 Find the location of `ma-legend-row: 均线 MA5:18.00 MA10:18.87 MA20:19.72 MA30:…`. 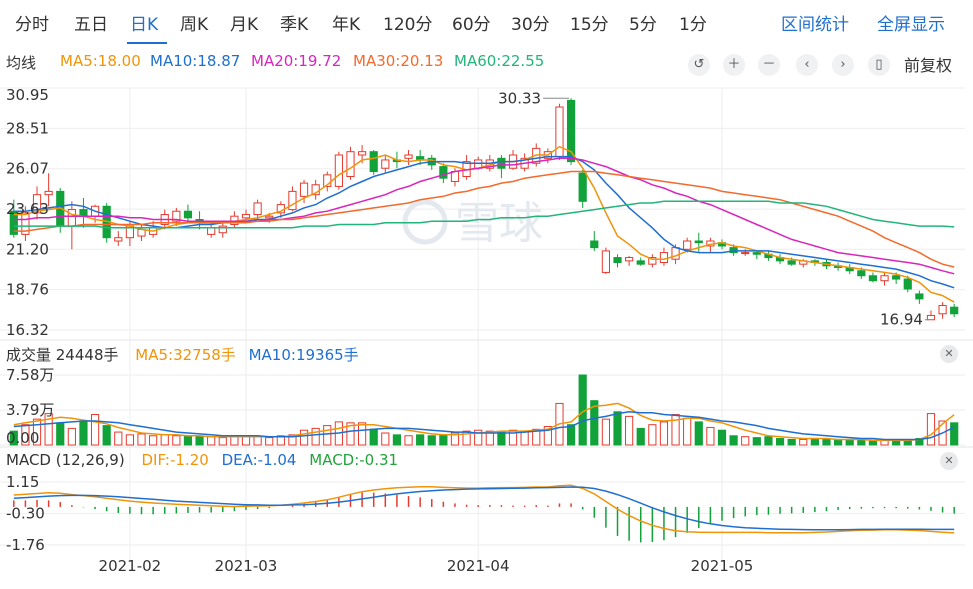

ma-legend-row: 均线 MA5:18.00 MA10:18.87 MA20:19.72 MA30:… is located at coordinates (486, 63).